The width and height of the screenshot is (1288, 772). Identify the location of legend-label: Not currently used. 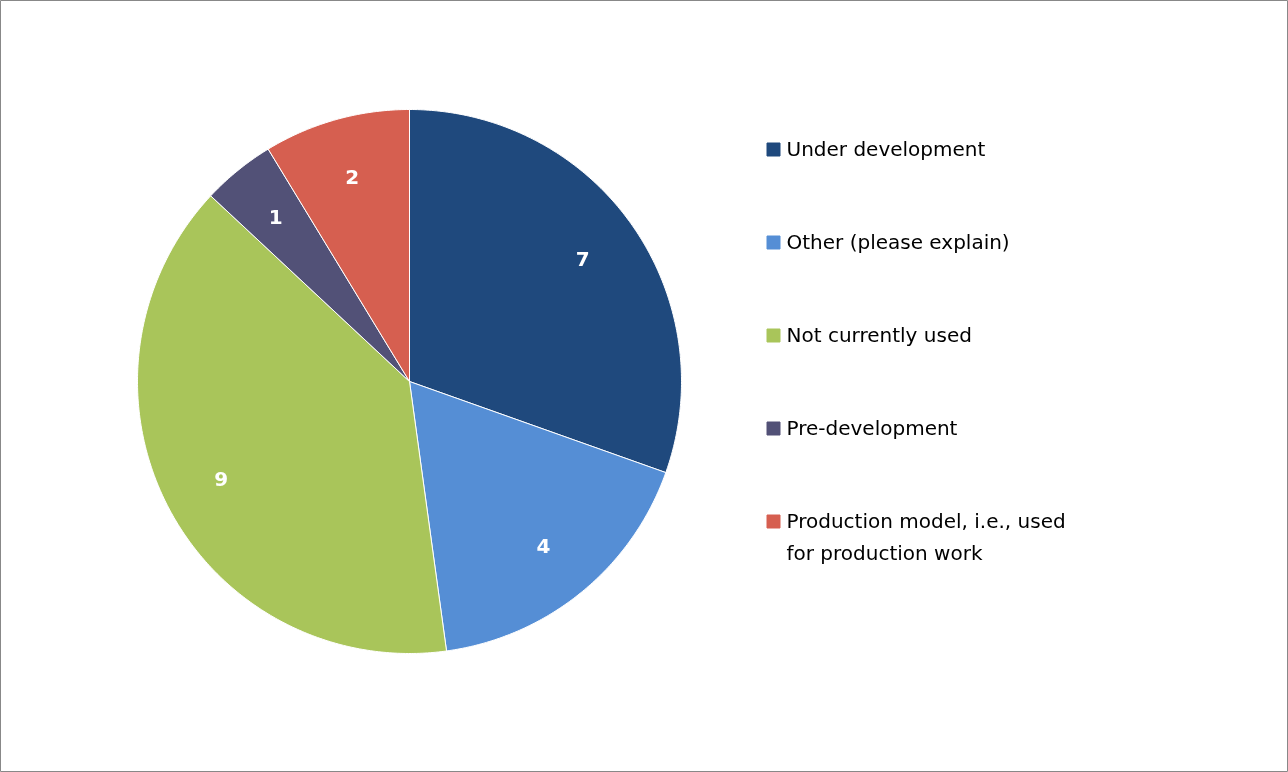
(879, 334).